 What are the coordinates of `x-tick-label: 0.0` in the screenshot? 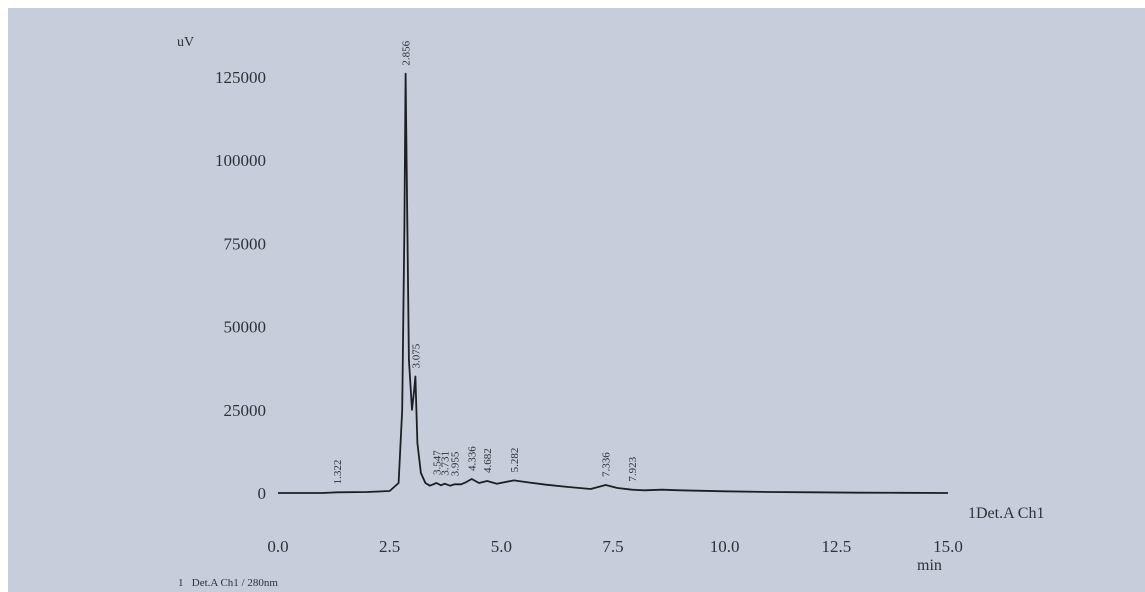 It's located at (277, 546).